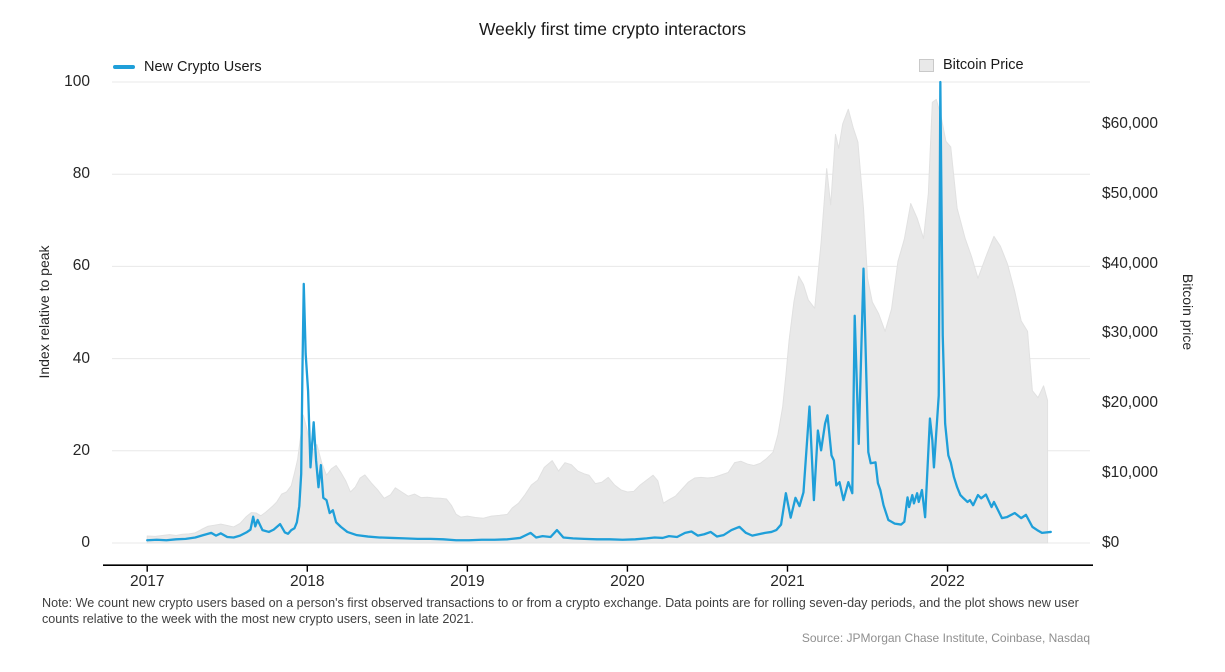 Image resolution: width=1225 pixels, height=672 pixels. I want to click on y-right-tick-label: $30,000, so click(1130, 333).